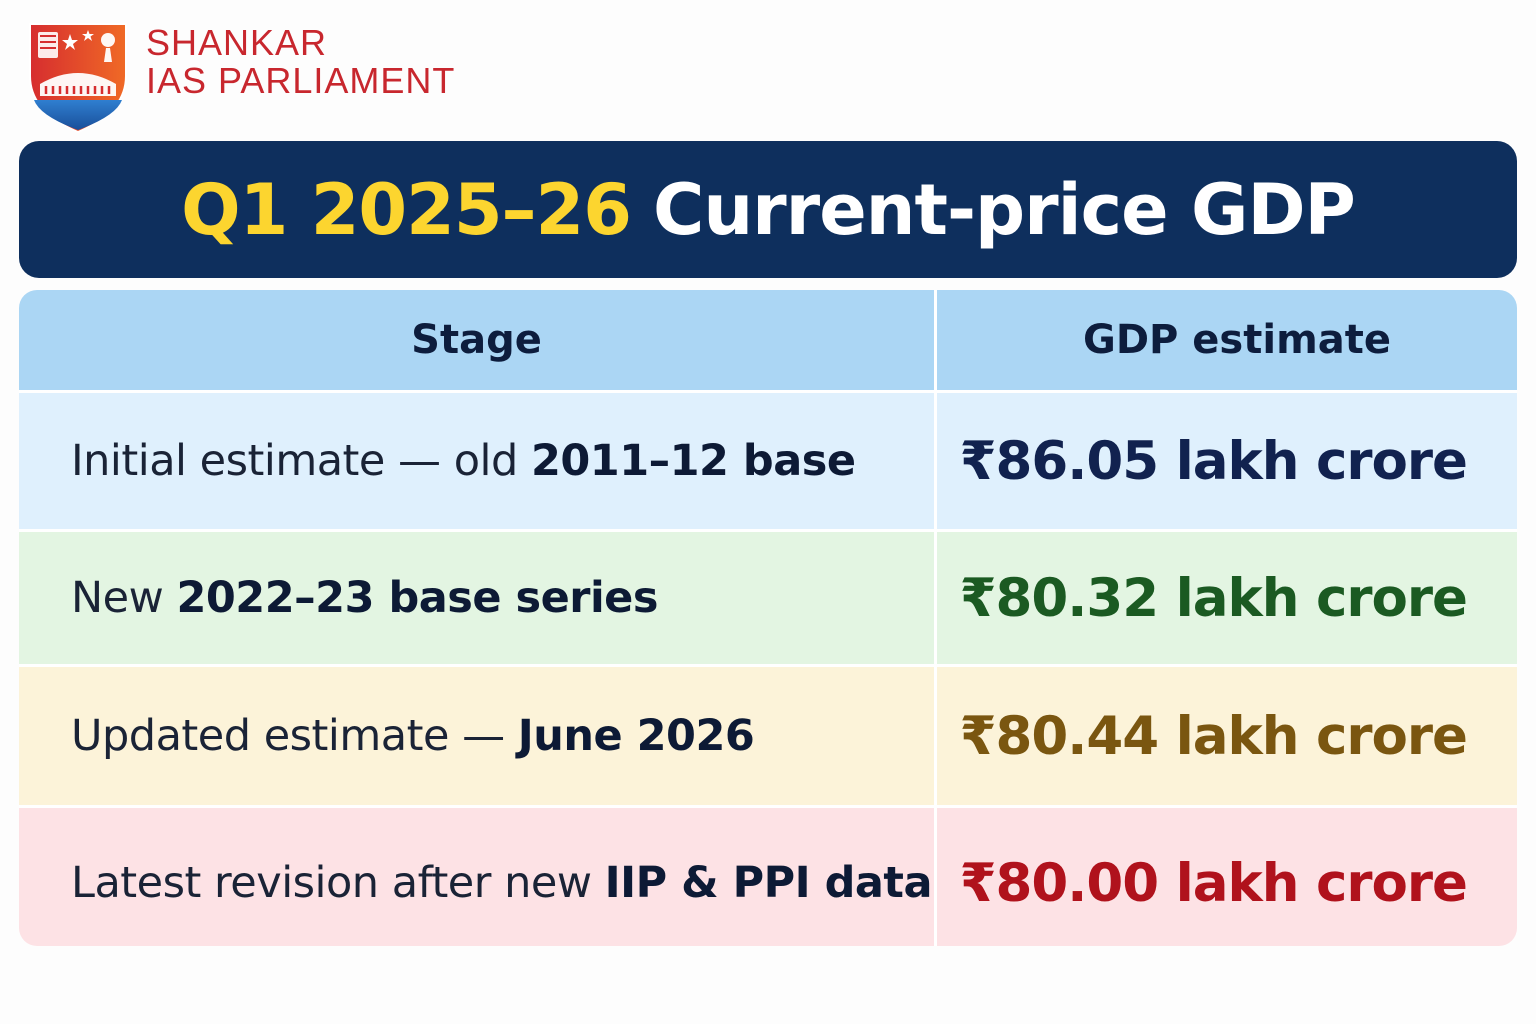  What do you see at coordinates (78, 78) in the screenshot?
I see `shield-logo-icon` at bounding box center [78, 78].